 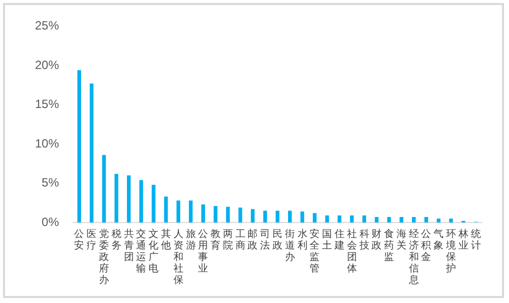 What do you see at coordinates (413, 257) in the screenshot?
I see `x-tick-label: 经济和信息` at bounding box center [413, 257].